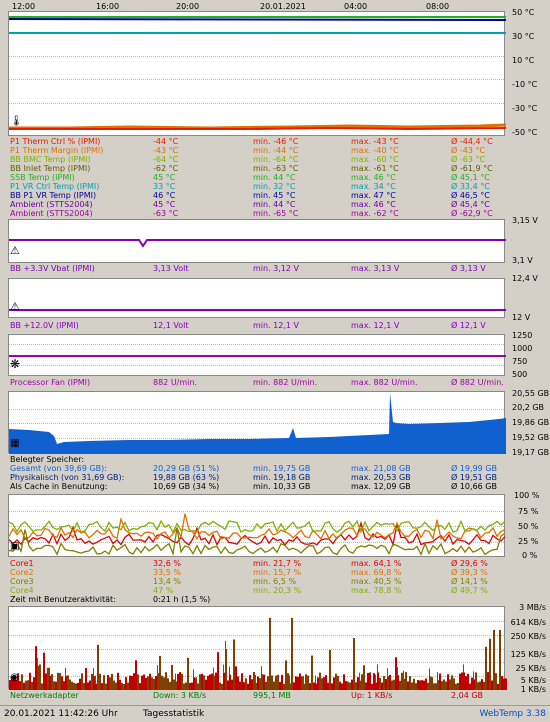 The height and width of the screenshot is (722, 550). What do you see at coordinates (16, 121) in the screenshot?
I see `thermometer-icon: 🌡` at bounding box center [16, 121].